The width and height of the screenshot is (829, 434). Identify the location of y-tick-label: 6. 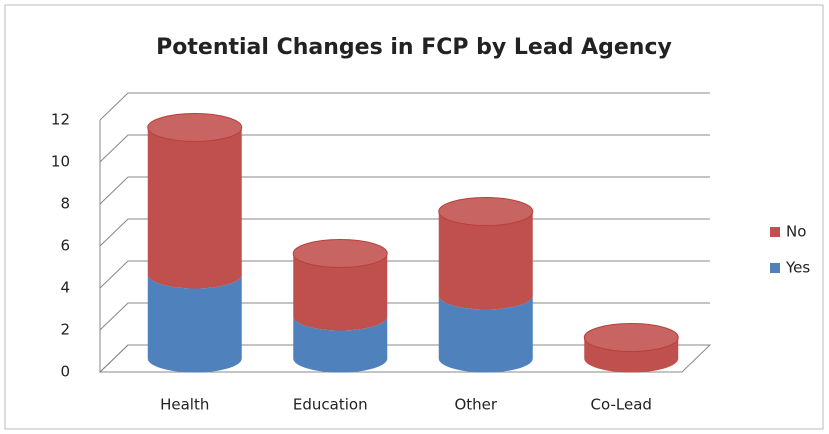
(65, 246).